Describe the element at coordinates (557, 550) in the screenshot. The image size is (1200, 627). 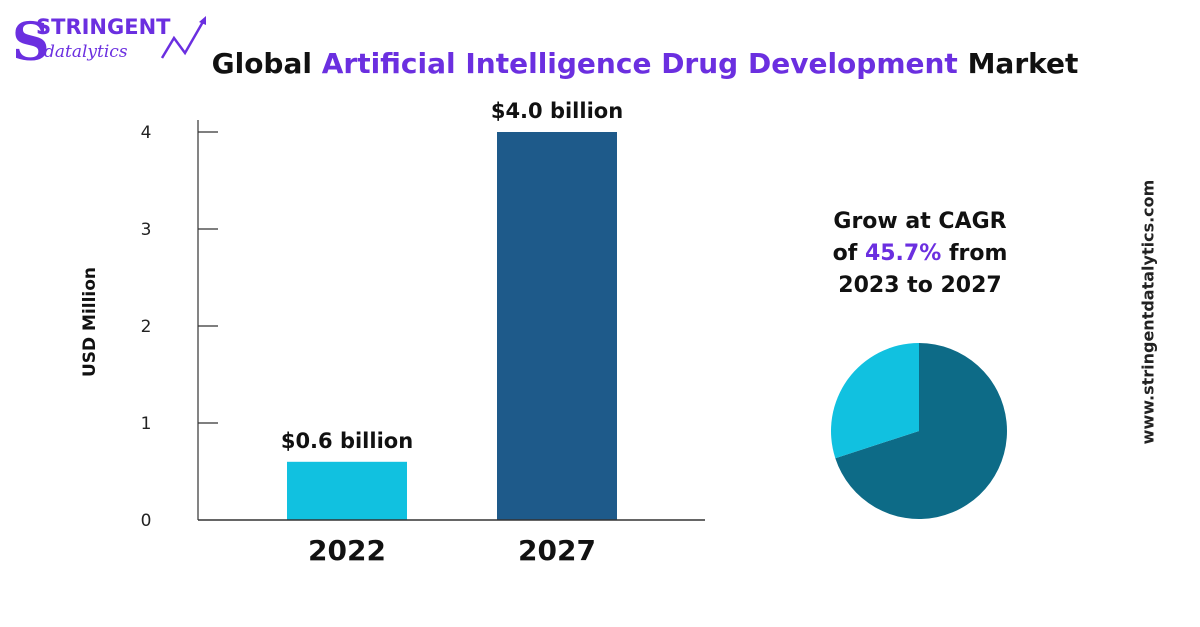
I see `x-tick-label-2027: 2027` at that location.